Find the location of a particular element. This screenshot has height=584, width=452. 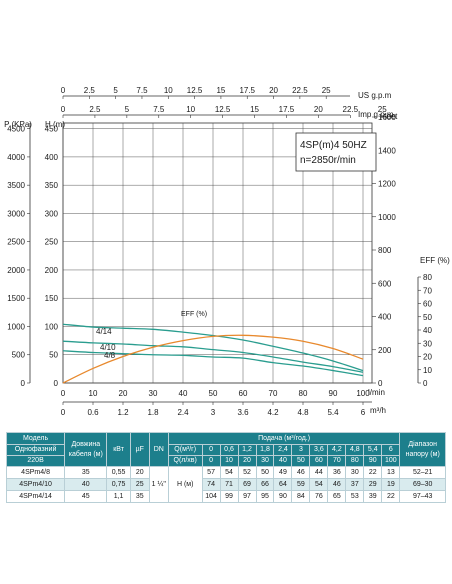

top-axis-tick-label: 0 is located at coordinates (63, 109).